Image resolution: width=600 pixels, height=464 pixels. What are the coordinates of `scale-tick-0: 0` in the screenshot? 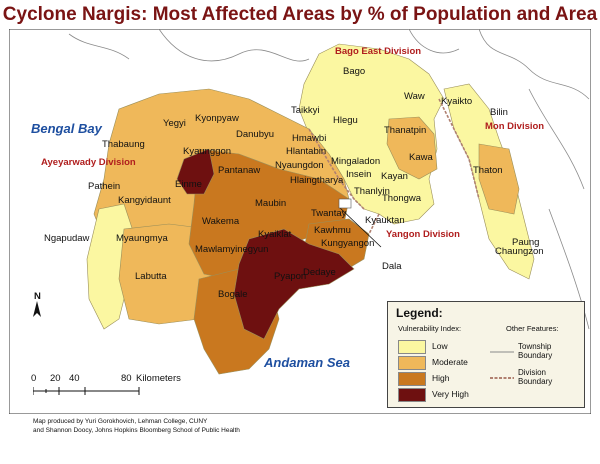 It's located at (34, 378).